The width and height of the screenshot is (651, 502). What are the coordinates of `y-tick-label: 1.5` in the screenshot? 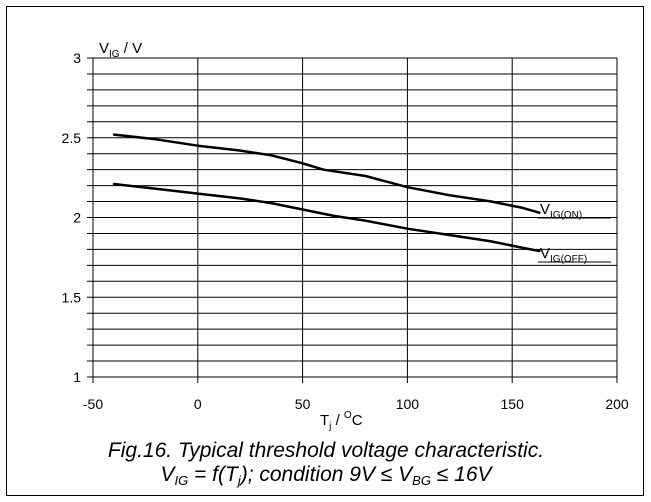 It's located at (72, 297).